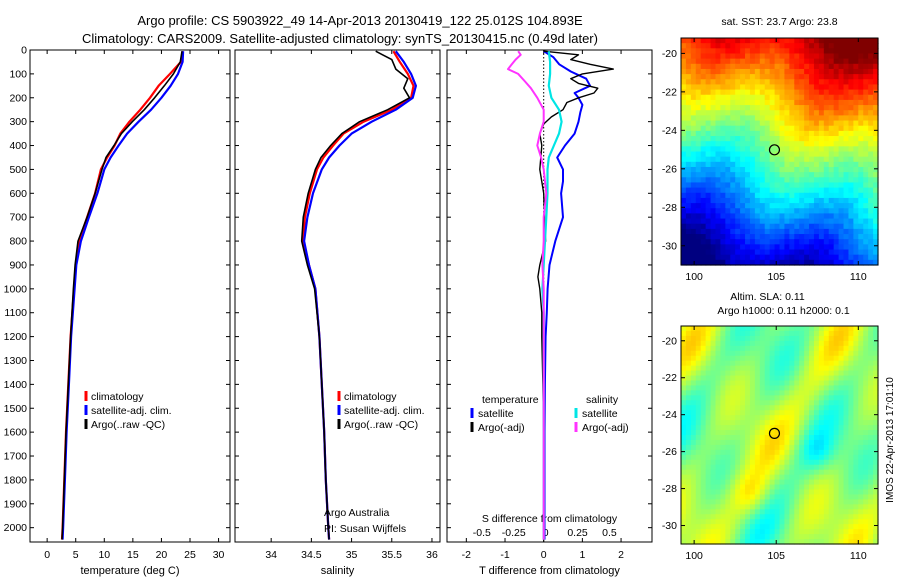  Describe the element at coordinates (190, 555) in the screenshot. I see `x-tick-label: 25` at that location.